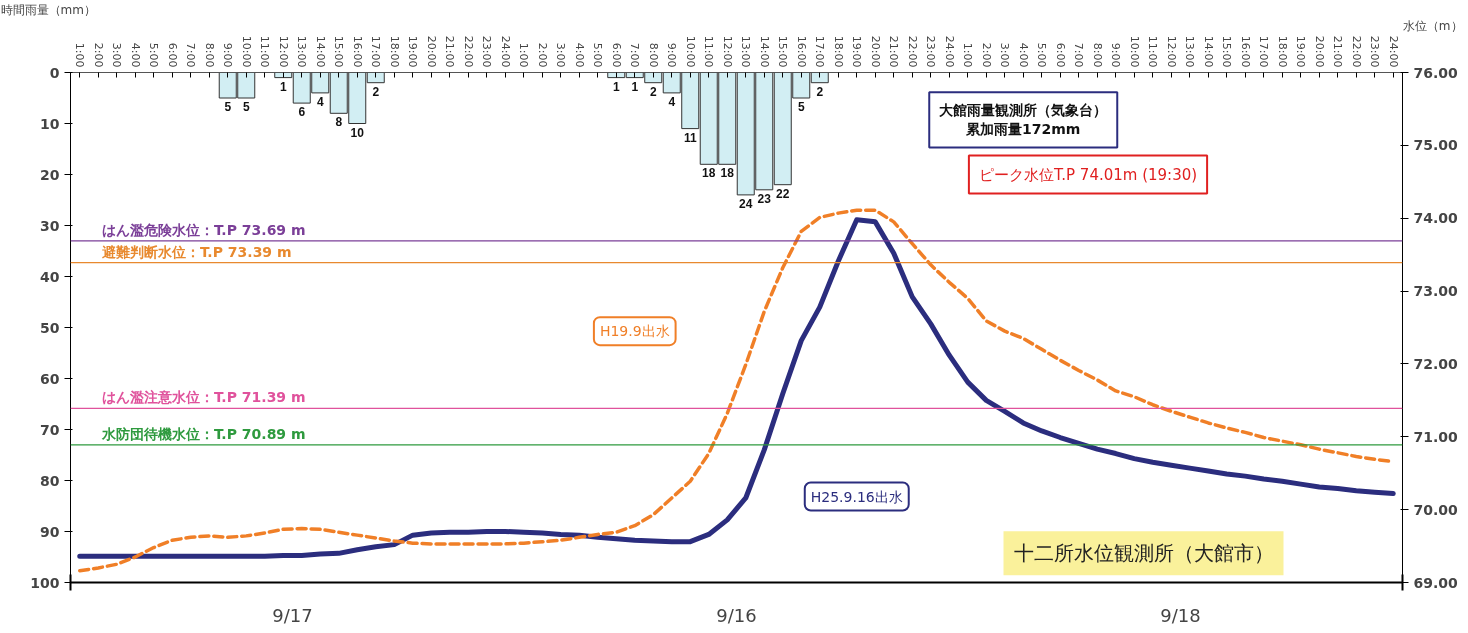  What do you see at coordinates (50, 429) in the screenshot?
I see `y-tick-label: 70` at bounding box center [50, 429].